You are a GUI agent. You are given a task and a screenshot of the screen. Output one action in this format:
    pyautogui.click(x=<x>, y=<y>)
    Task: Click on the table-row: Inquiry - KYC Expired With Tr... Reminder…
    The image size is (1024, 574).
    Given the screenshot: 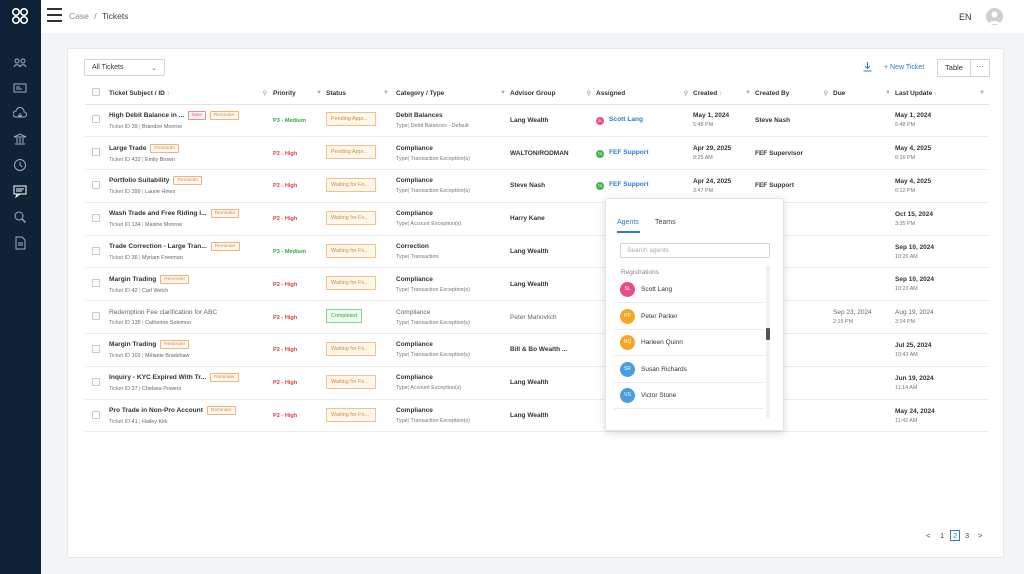 What is the action you would take?
    pyautogui.click(x=537, y=383)
    